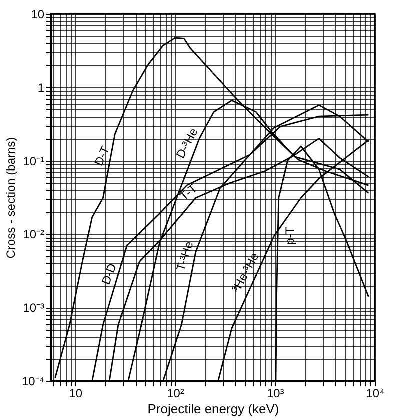 The width and height of the screenshot is (399, 420). Describe the element at coordinates (11, 198) in the screenshot. I see `y-axis-title: Cross - section (barns)` at that location.